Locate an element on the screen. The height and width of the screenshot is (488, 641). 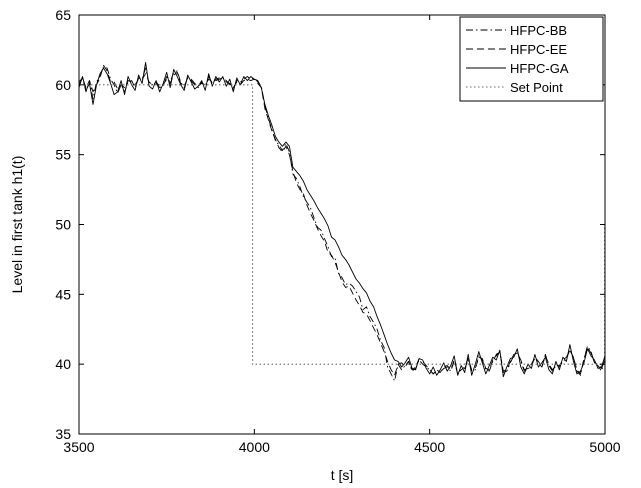
x-tick-label: 3500 is located at coordinates (78, 447).